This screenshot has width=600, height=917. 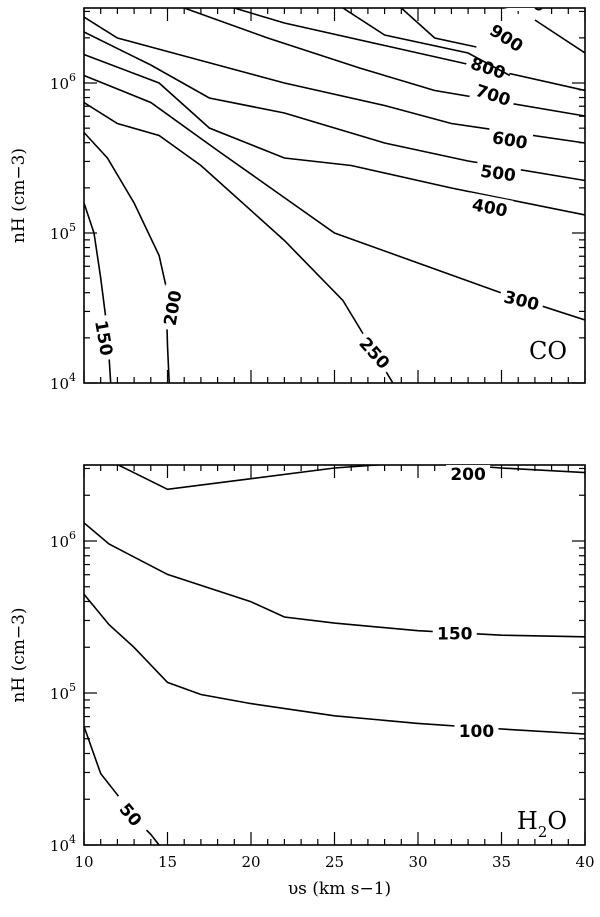 What do you see at coordinates (339, 889) in the screenshot?
I see `x-axis-label: υs (km s−1)` at bounding box center [339, 889].